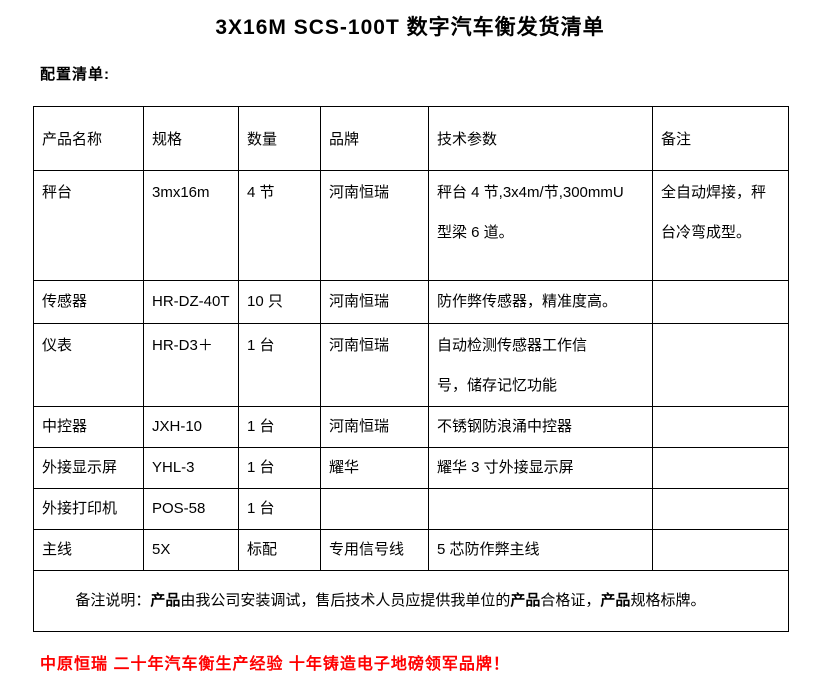 This screenshot has height=674, width=820. Describe the element at coordinates (540, 468) in the screenshot. I see `cell-tech: 耀华 3 寸外接显示屏` at that location.